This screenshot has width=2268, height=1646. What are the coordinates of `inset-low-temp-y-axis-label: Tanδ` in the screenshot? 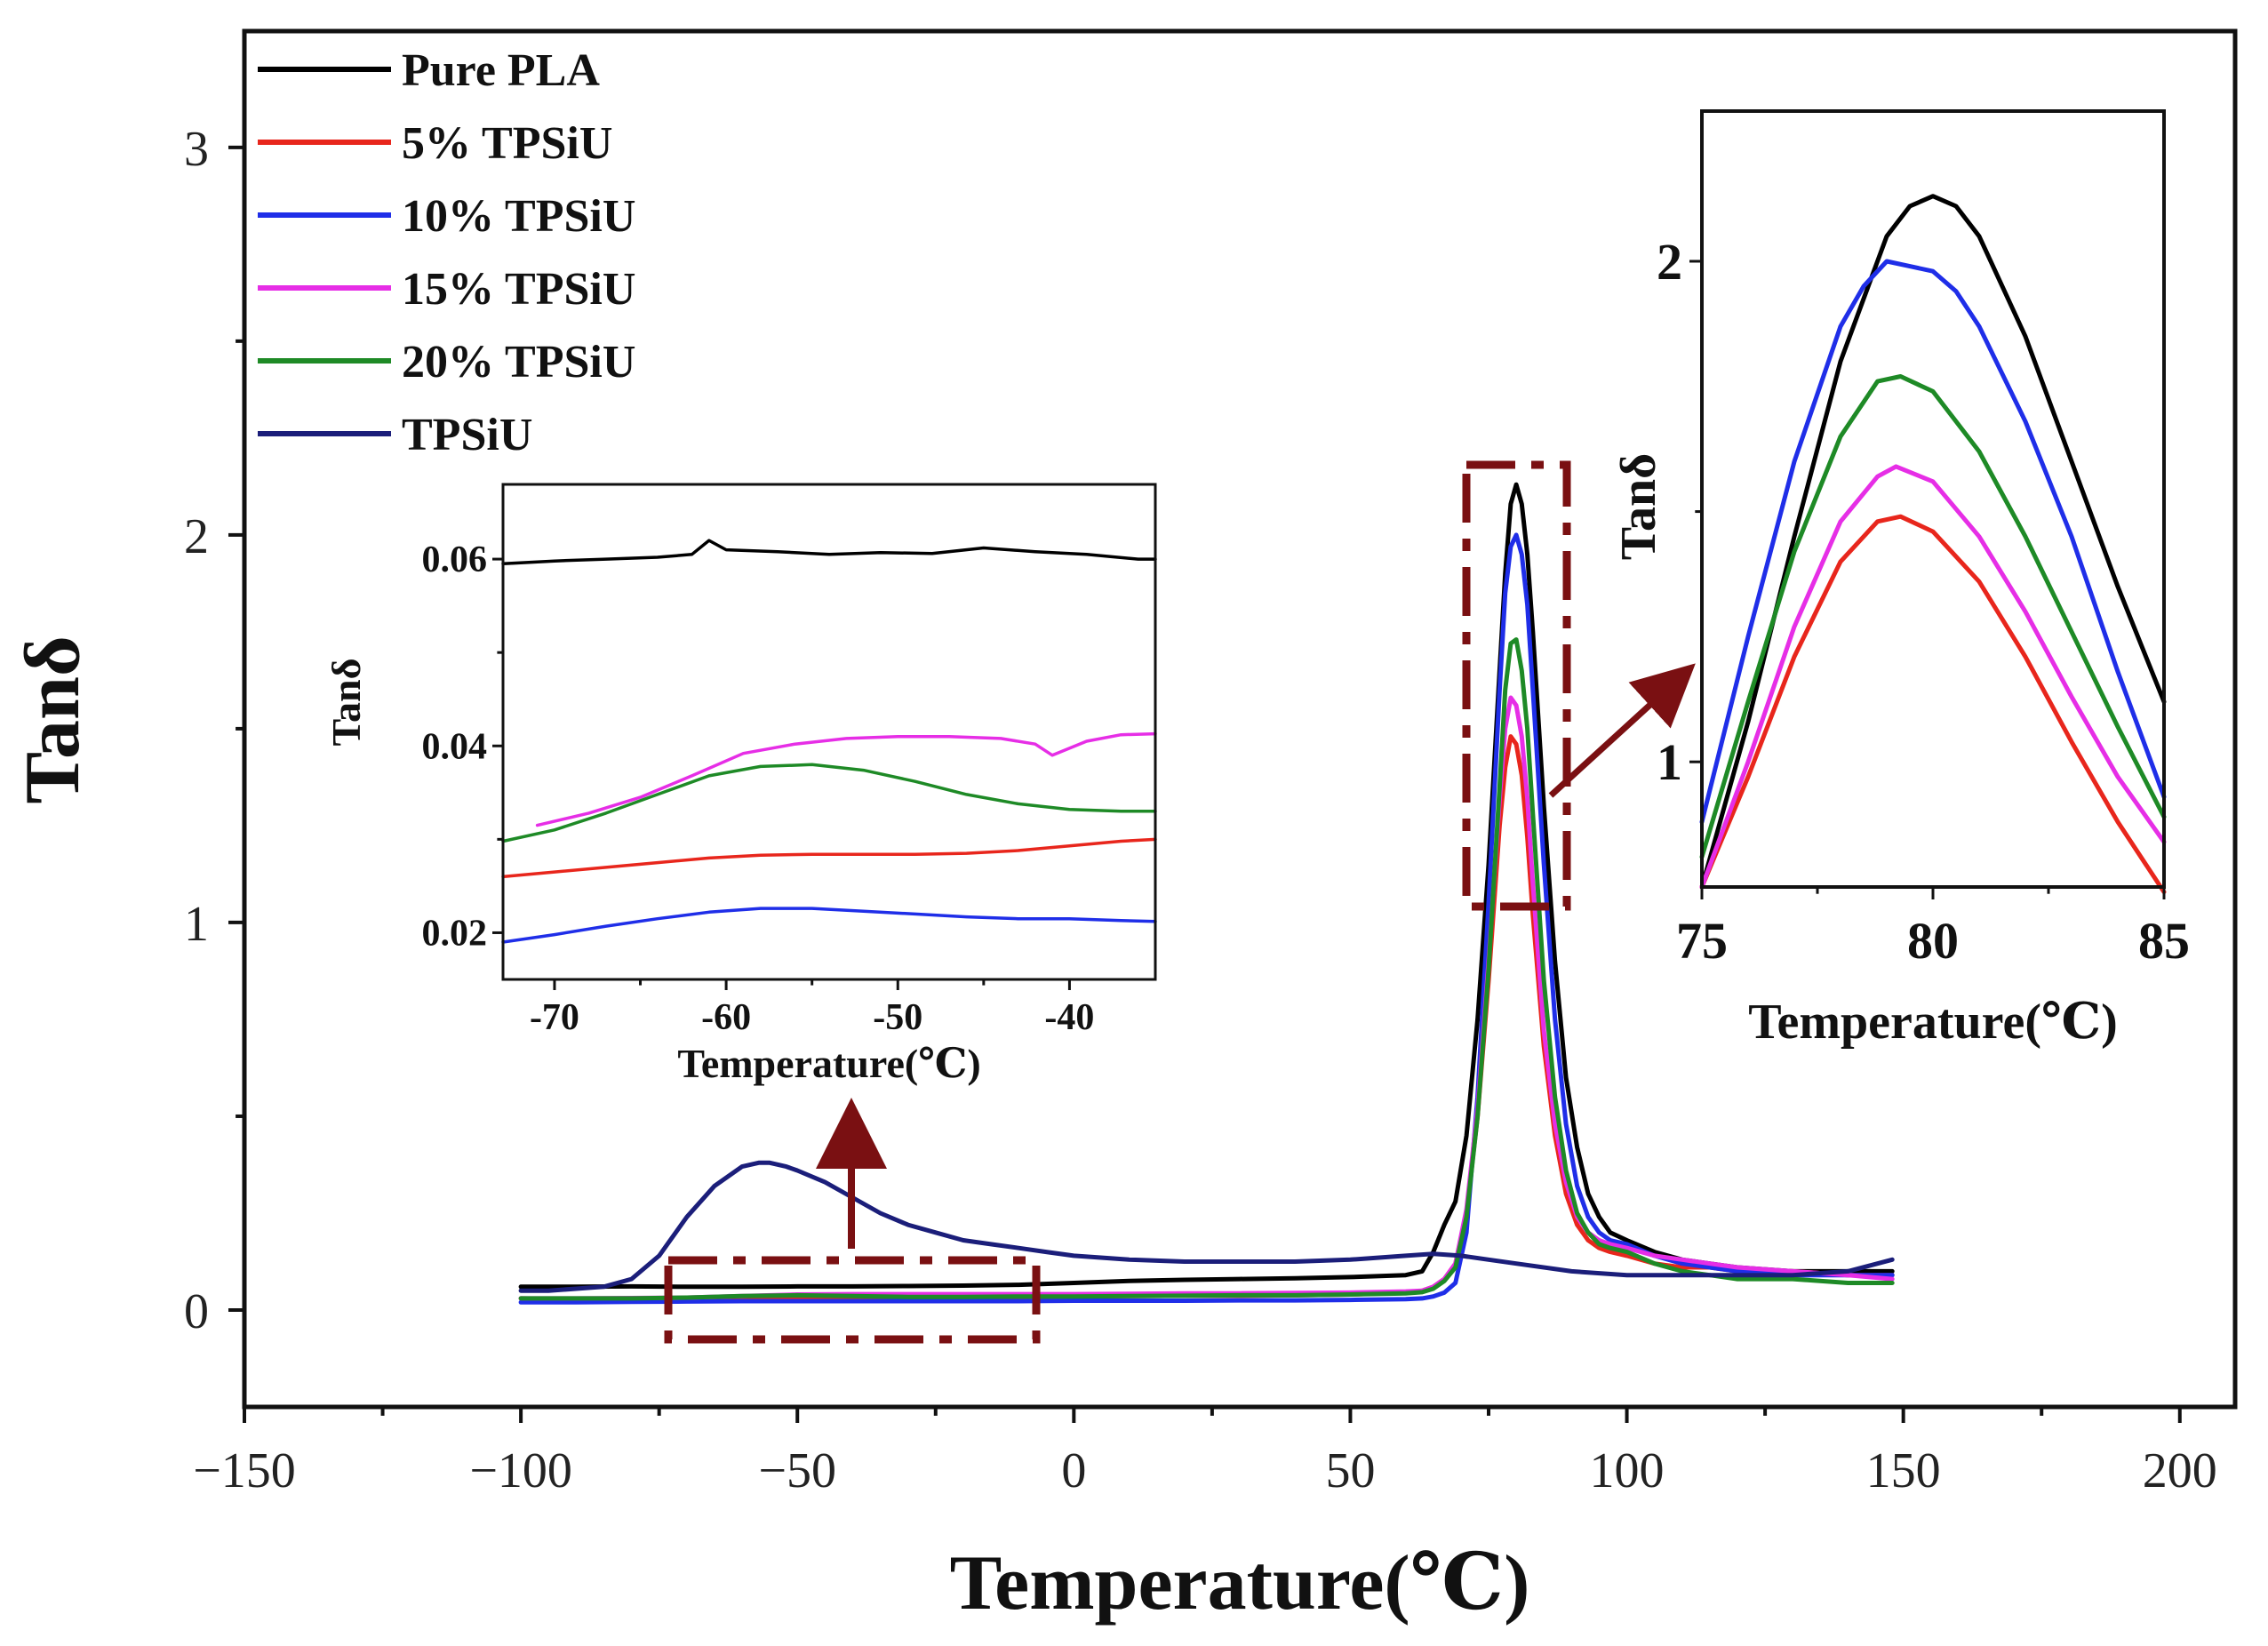 It's located at (346, 703).